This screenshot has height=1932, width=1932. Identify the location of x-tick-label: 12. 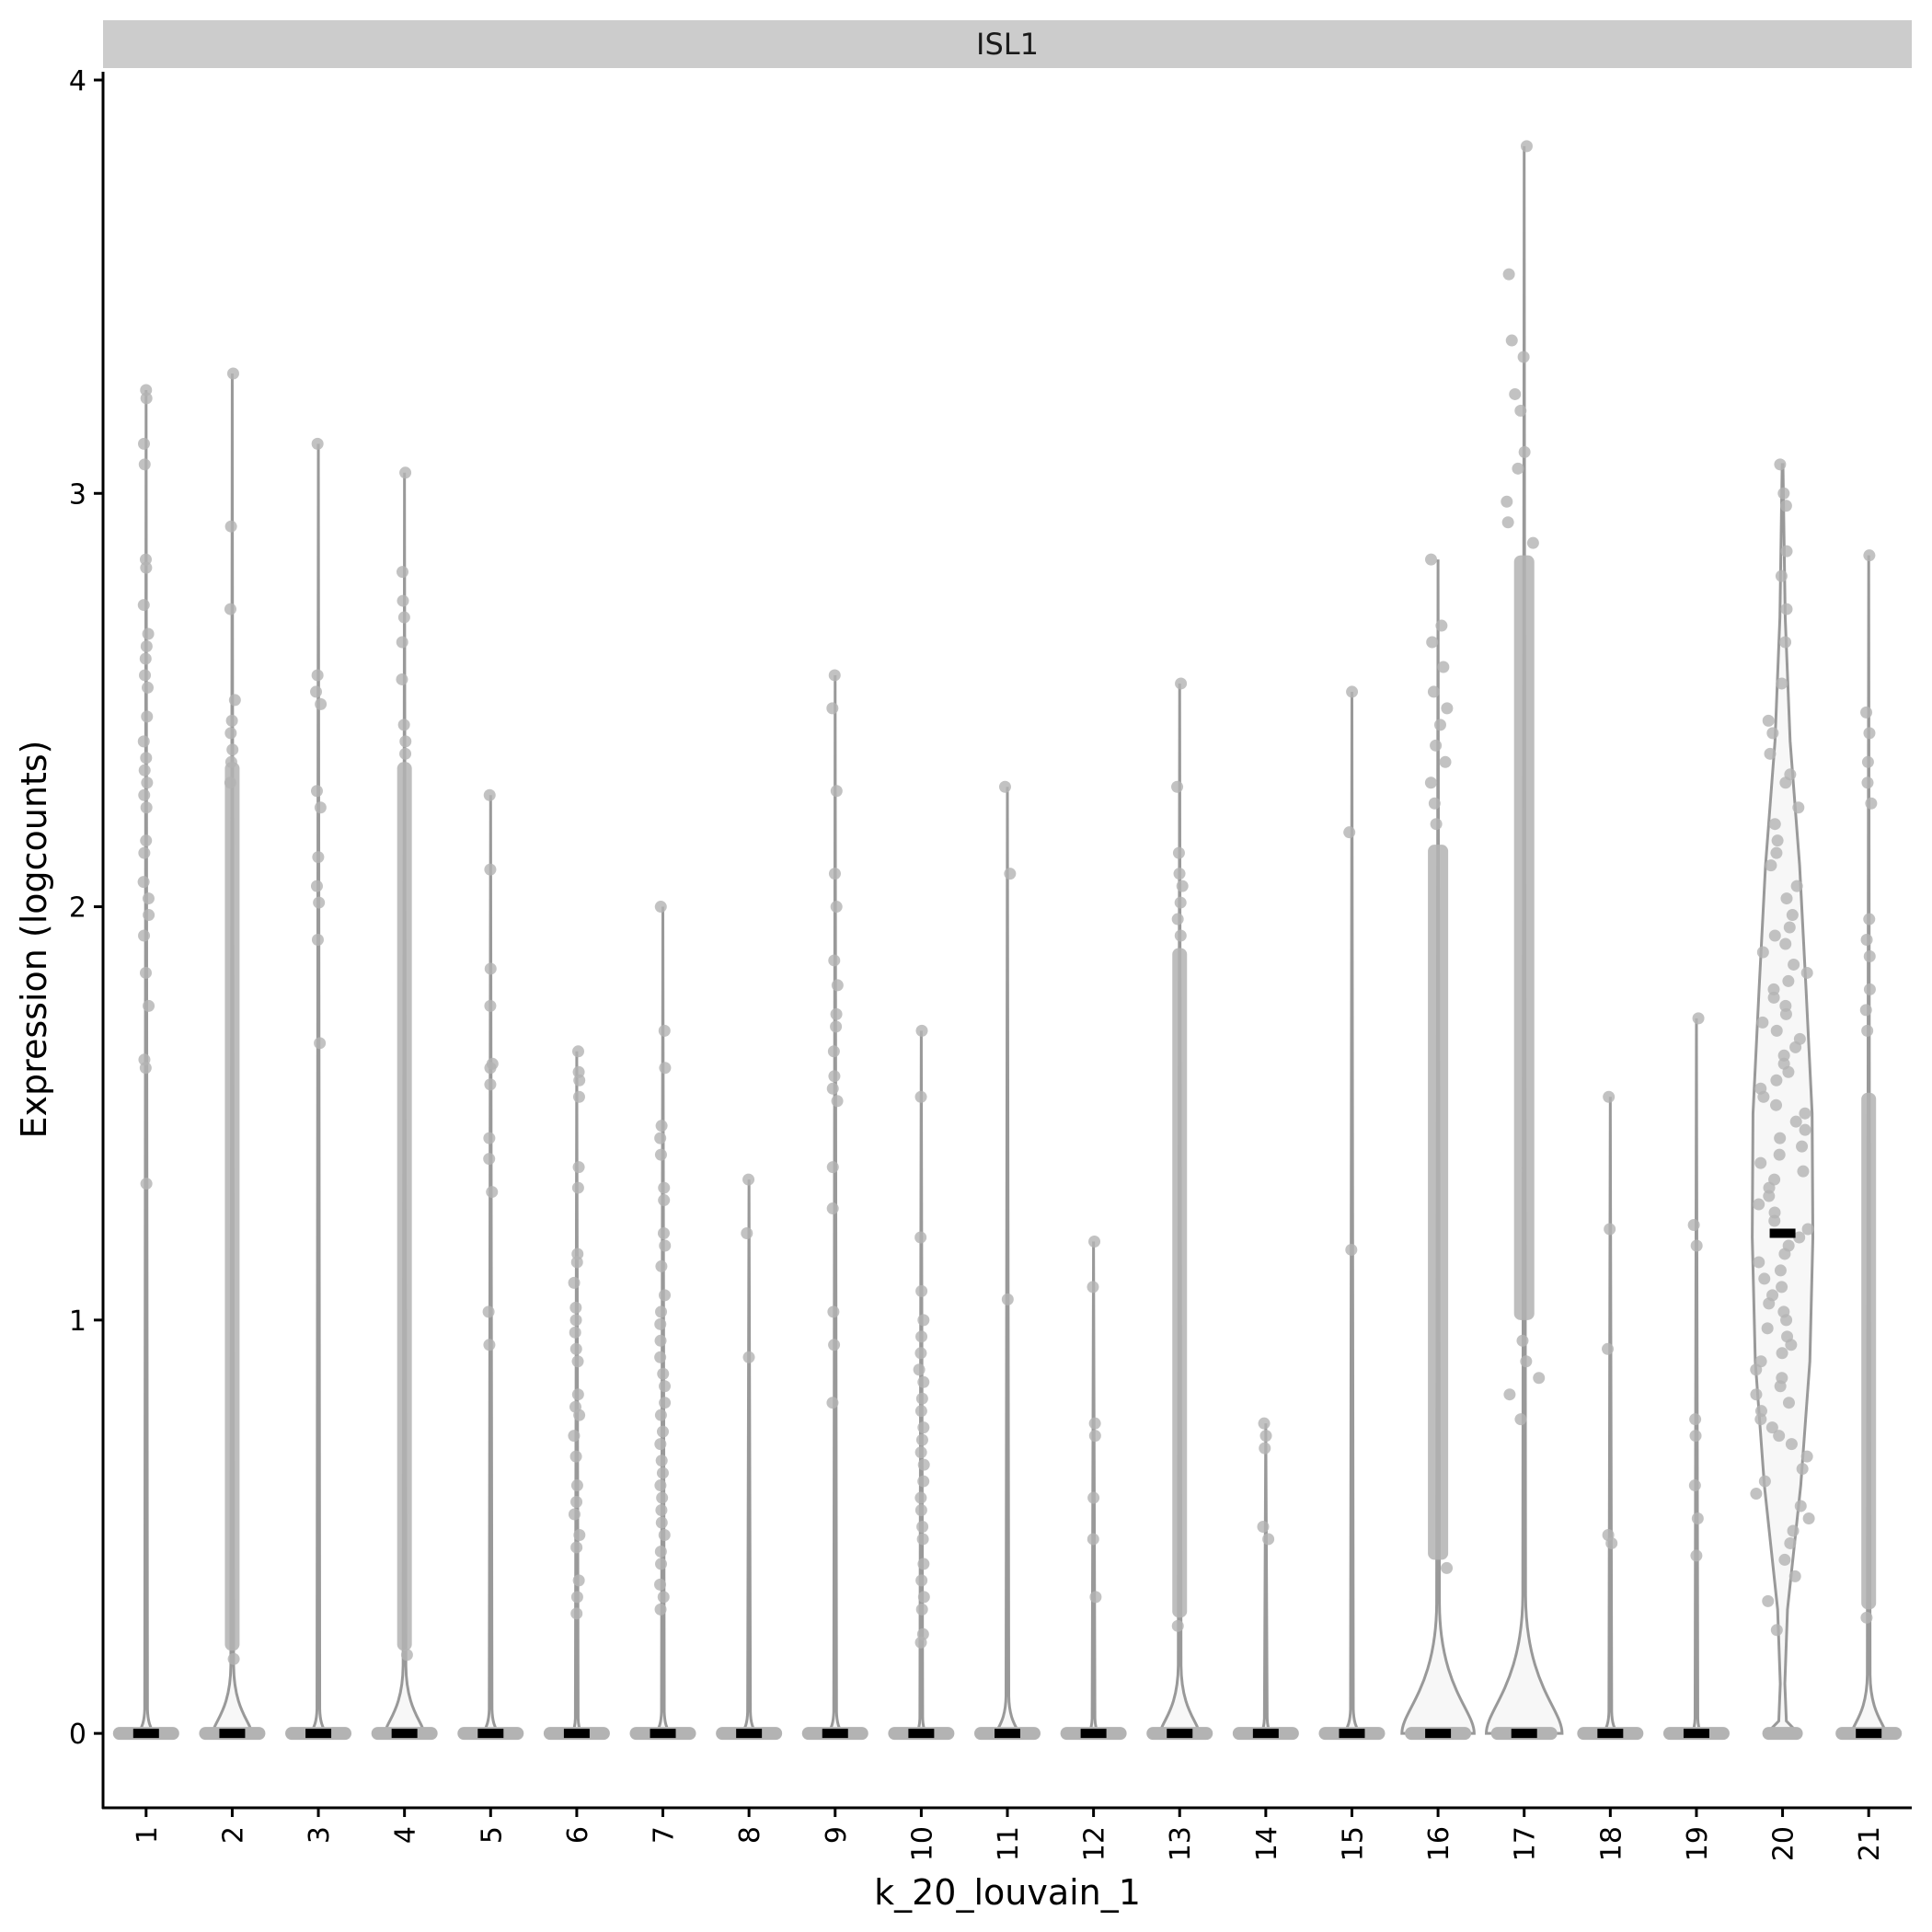
(1095, 1843).